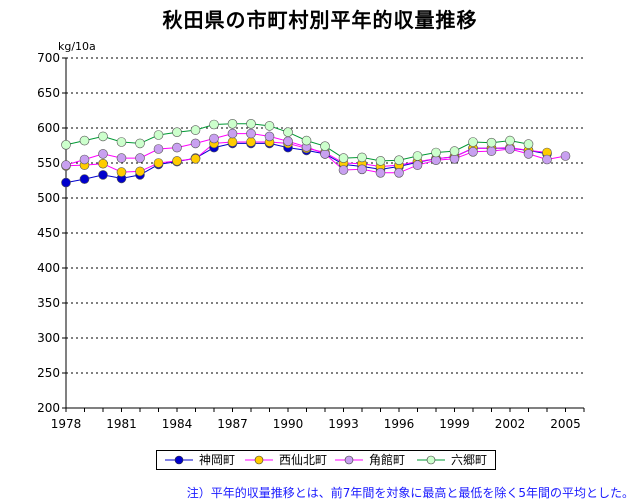  I want to click on y-tick-label: 250, so click(48, 373).